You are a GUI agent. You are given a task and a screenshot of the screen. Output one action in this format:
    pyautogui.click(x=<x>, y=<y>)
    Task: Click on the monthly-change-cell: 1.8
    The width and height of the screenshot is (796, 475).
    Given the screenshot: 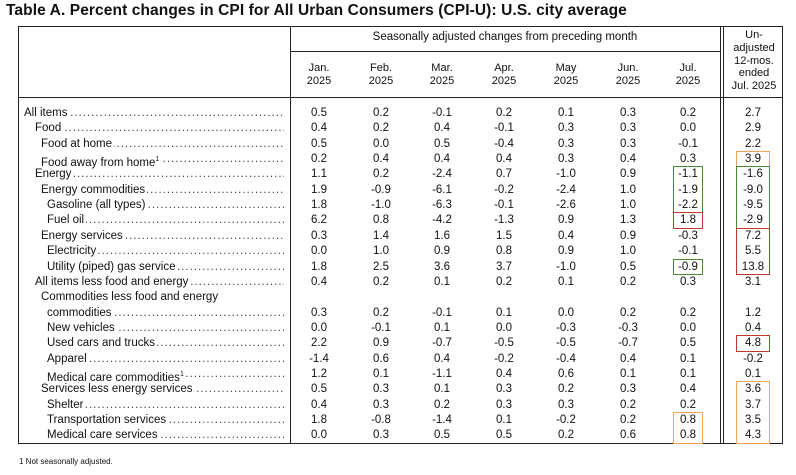 What is the action you would take?
    pyautogui.click(x=319, y=266)
    